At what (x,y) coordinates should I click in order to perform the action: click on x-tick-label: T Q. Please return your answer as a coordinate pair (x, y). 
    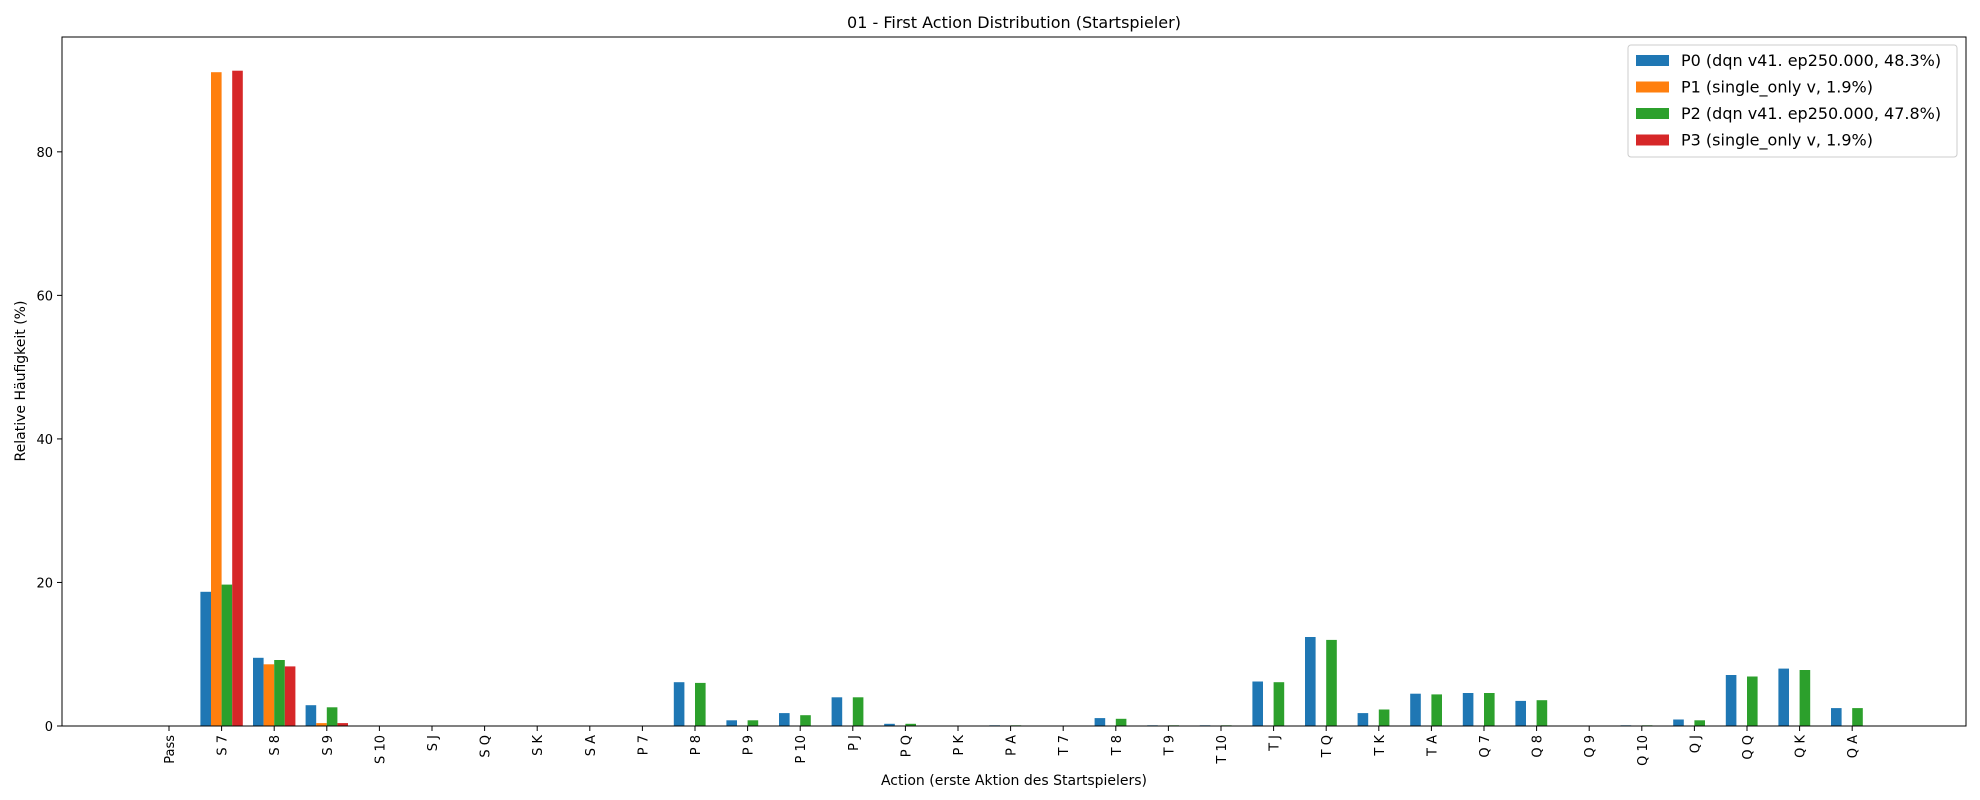
    Looking at the image, I should click on (1327, 746).